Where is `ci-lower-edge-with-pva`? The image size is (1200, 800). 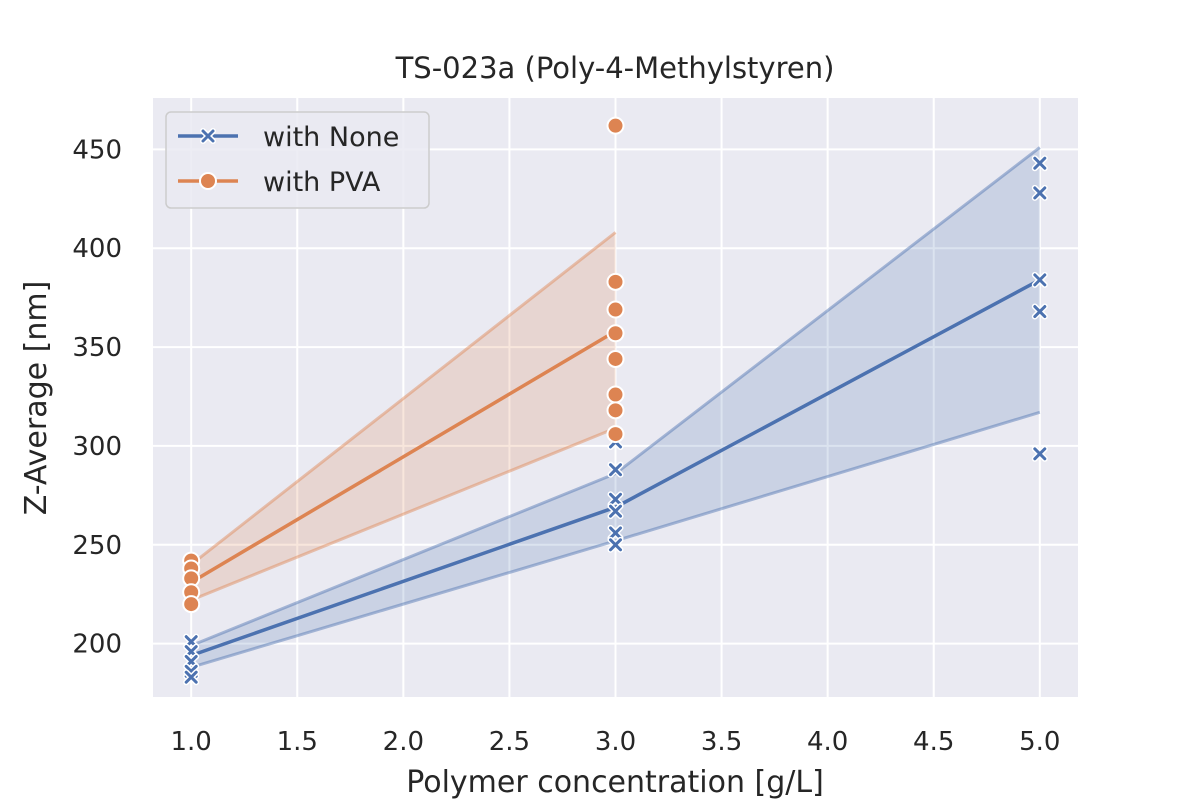 ci-lower-edge-with-pva is located at coordinates (403, 514).